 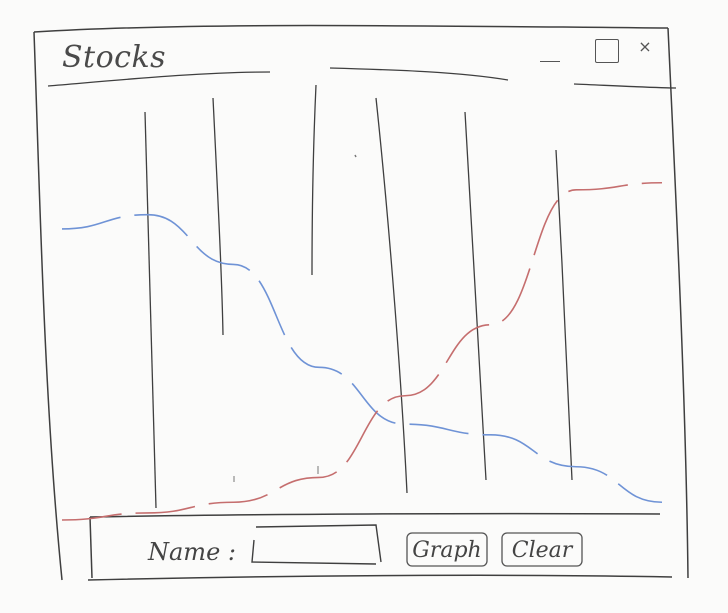 What do you see at coordinates (48, 306) in the screenshot?
I see `window-frame-left` at bounding box center [48, 306].